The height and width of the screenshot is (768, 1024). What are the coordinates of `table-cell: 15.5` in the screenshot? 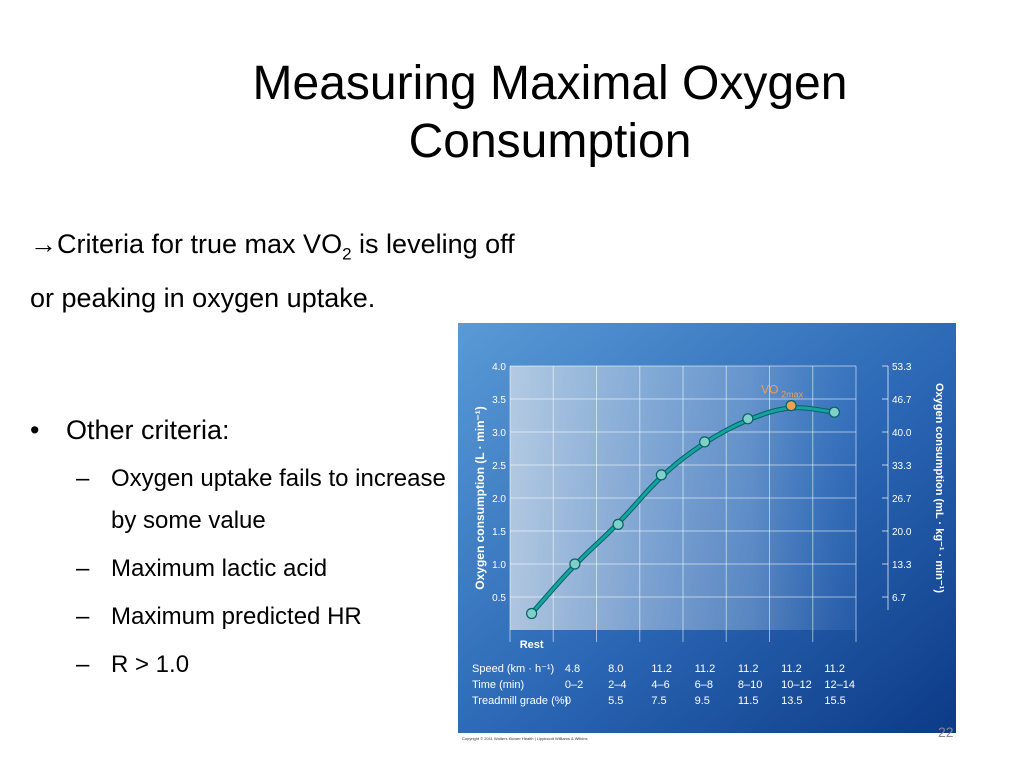 It's located at (834, 701).